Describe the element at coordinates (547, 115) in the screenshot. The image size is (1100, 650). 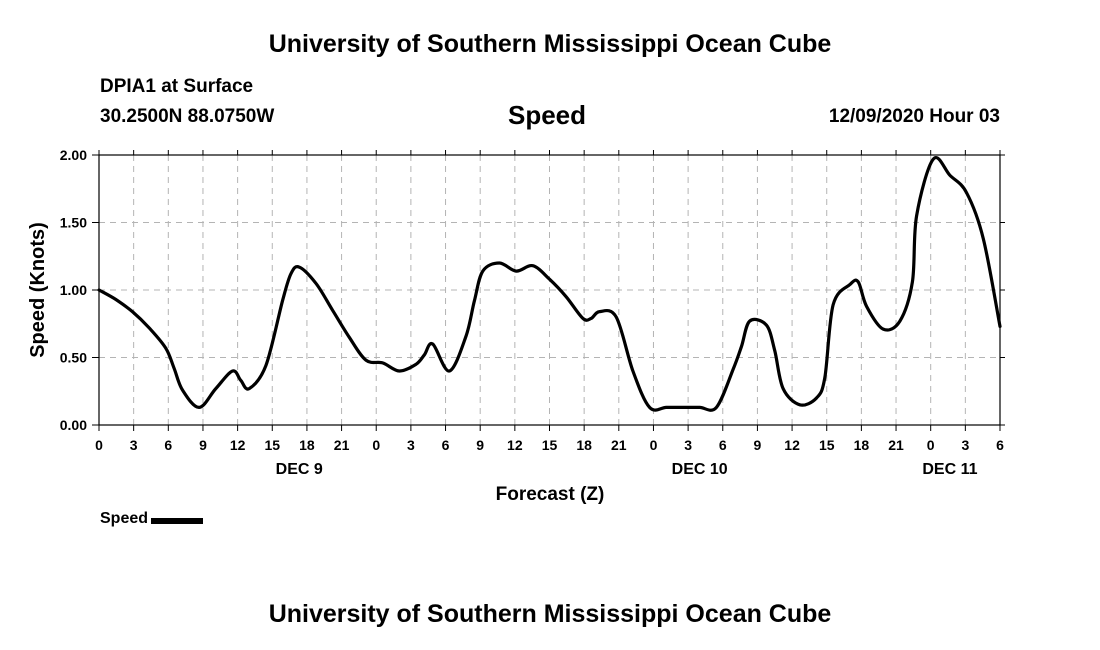
I see `parameter-title: Speed` at that location.